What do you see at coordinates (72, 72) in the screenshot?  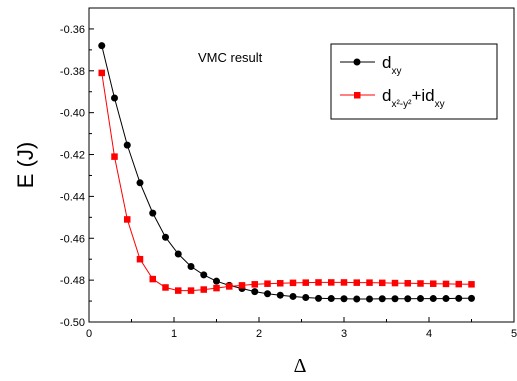 I see `y-tick-label: -0.38` at bounding box center [72, 72].